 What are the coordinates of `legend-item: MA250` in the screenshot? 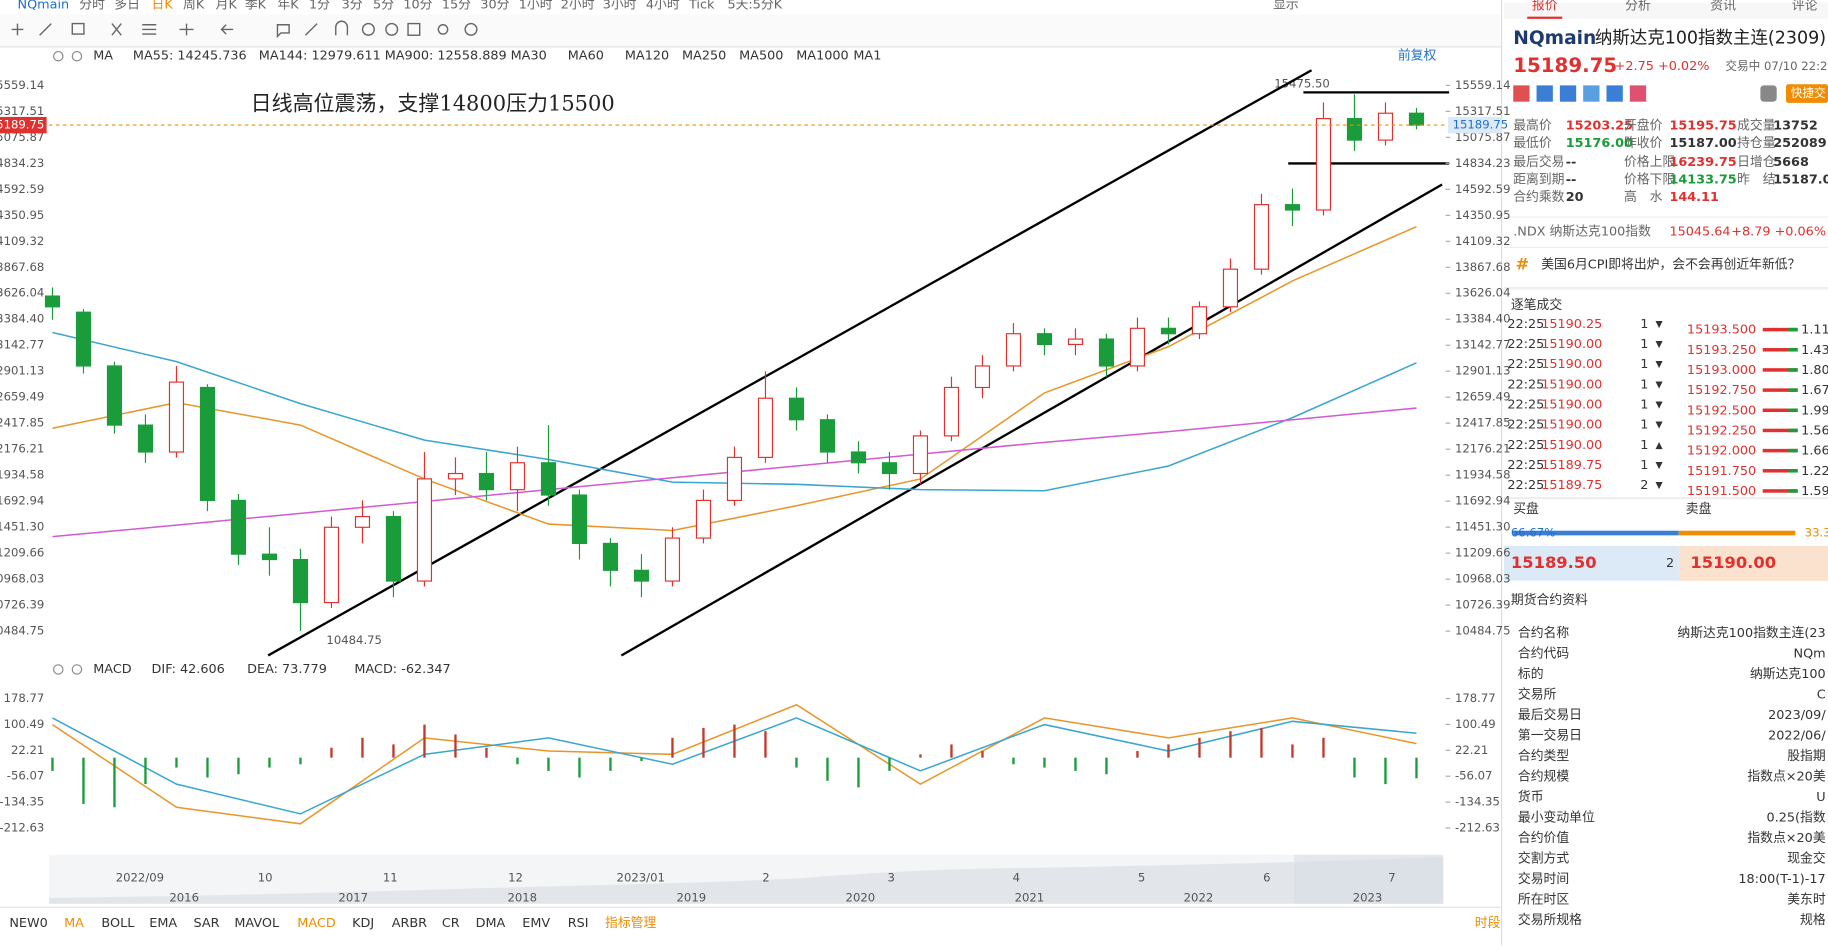 It's located at (704, 56).